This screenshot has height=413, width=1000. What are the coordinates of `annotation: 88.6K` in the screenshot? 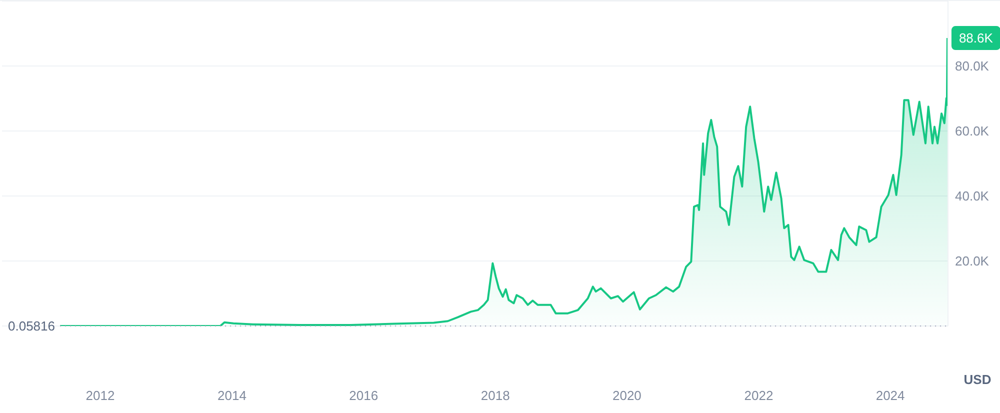 It's located at (976, 38).